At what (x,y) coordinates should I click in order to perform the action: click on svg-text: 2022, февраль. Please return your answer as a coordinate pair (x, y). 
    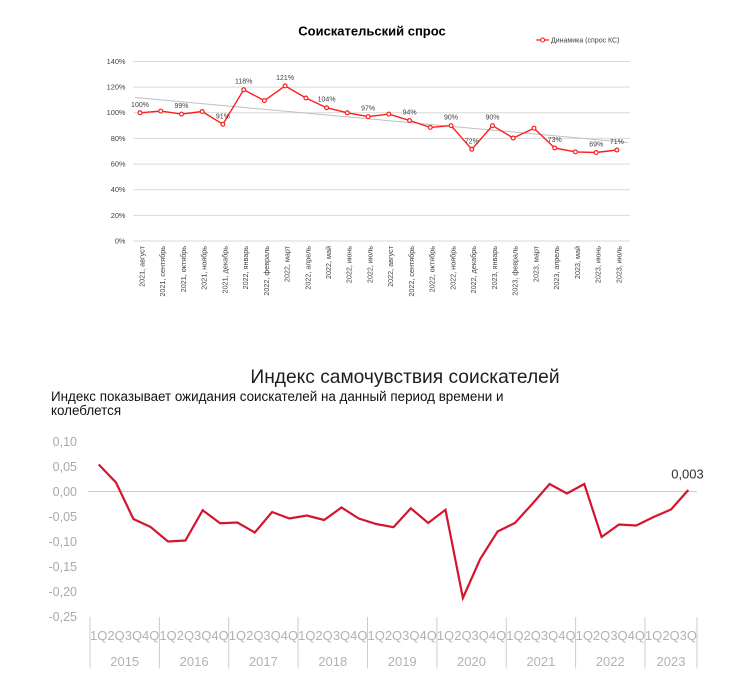
    Looking at the image, I should click on (266, 271).